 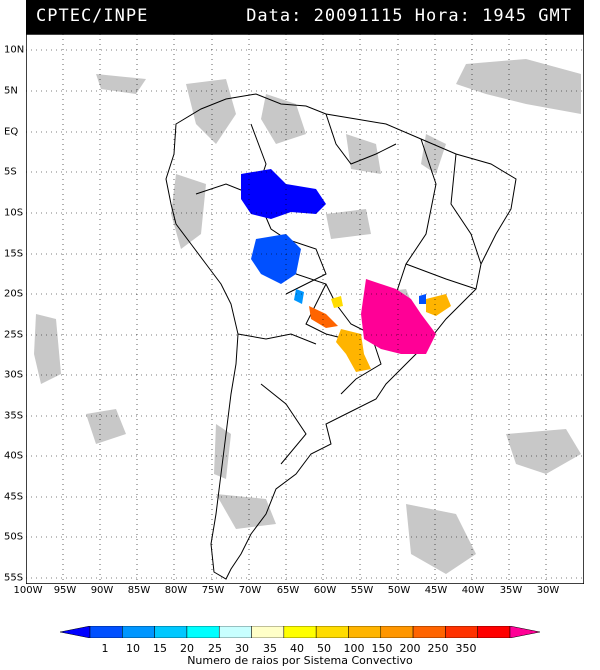 I want to click on lon-label: 100W, so click(x=28, y=590).